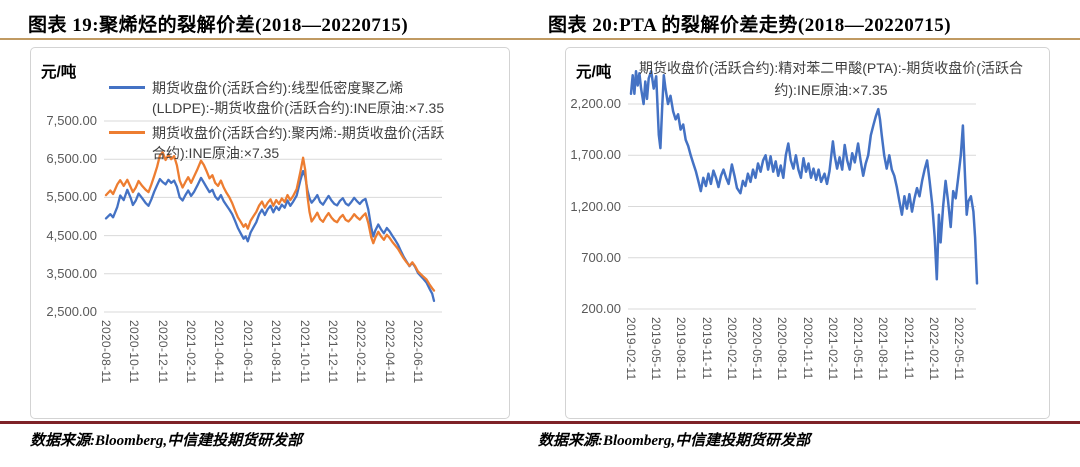 This screenshot has width=1080, height=467. What do you see at coordinates (304, 352) in the screenshot?
I see `x-tick-label: 2021-10-11` at bounding box center [304, 352].